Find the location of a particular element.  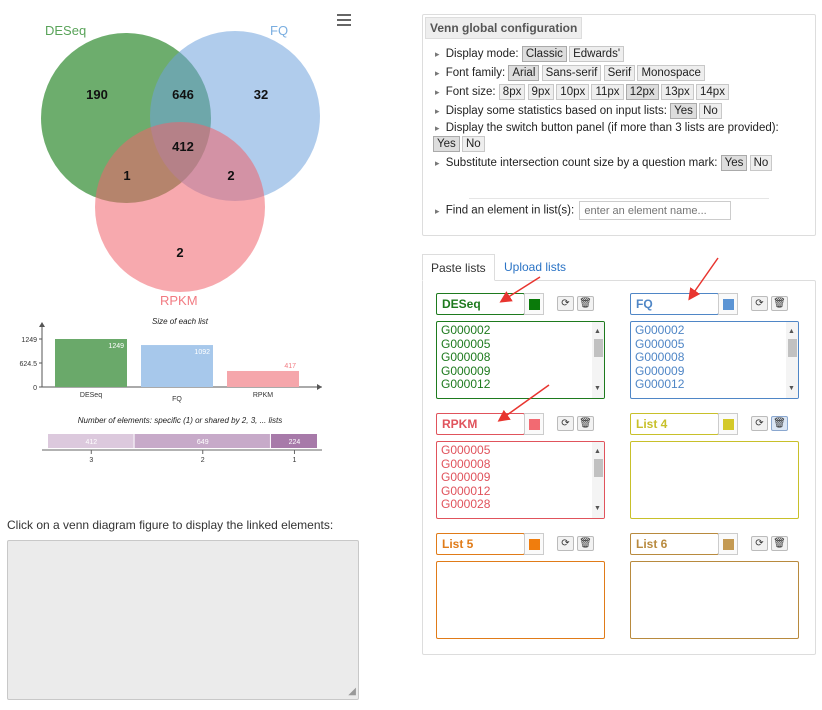

font-size-13-button: 13px is located at coordinates (677, 92).